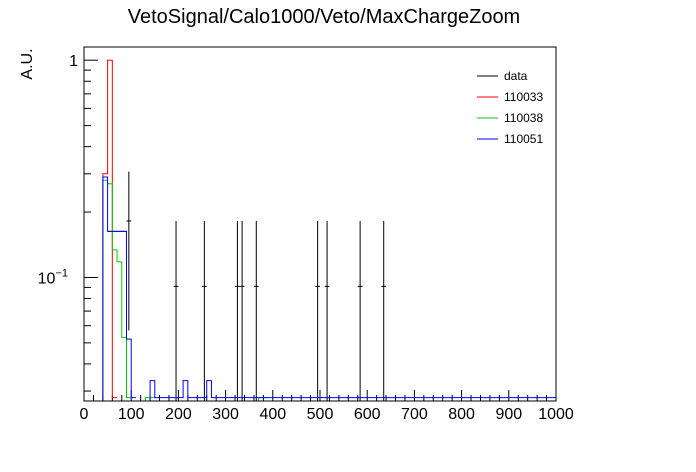 Image resolution: width=696 pixels, height=472 pixels. I want to click on y-axis-label: A.U., so click(27, 63).